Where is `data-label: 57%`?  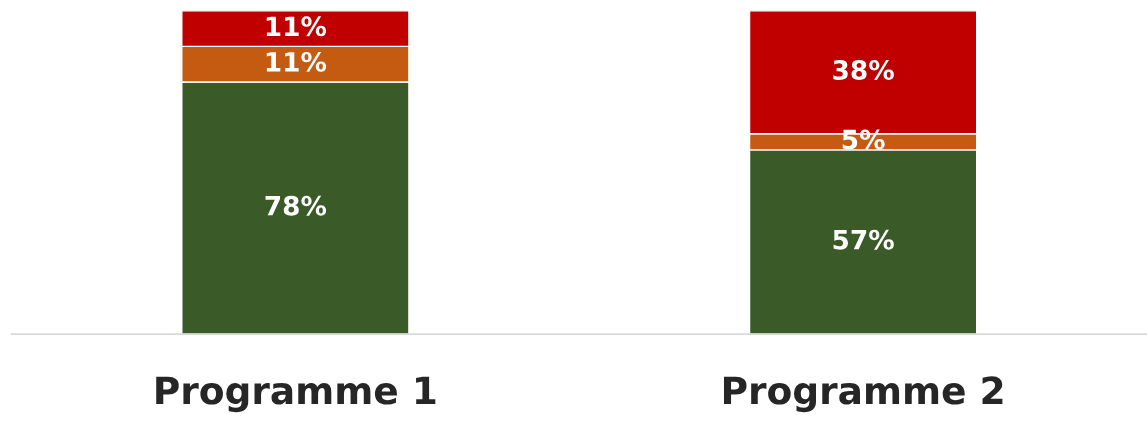
data-label: 57% is located at coordinates (863, 239).